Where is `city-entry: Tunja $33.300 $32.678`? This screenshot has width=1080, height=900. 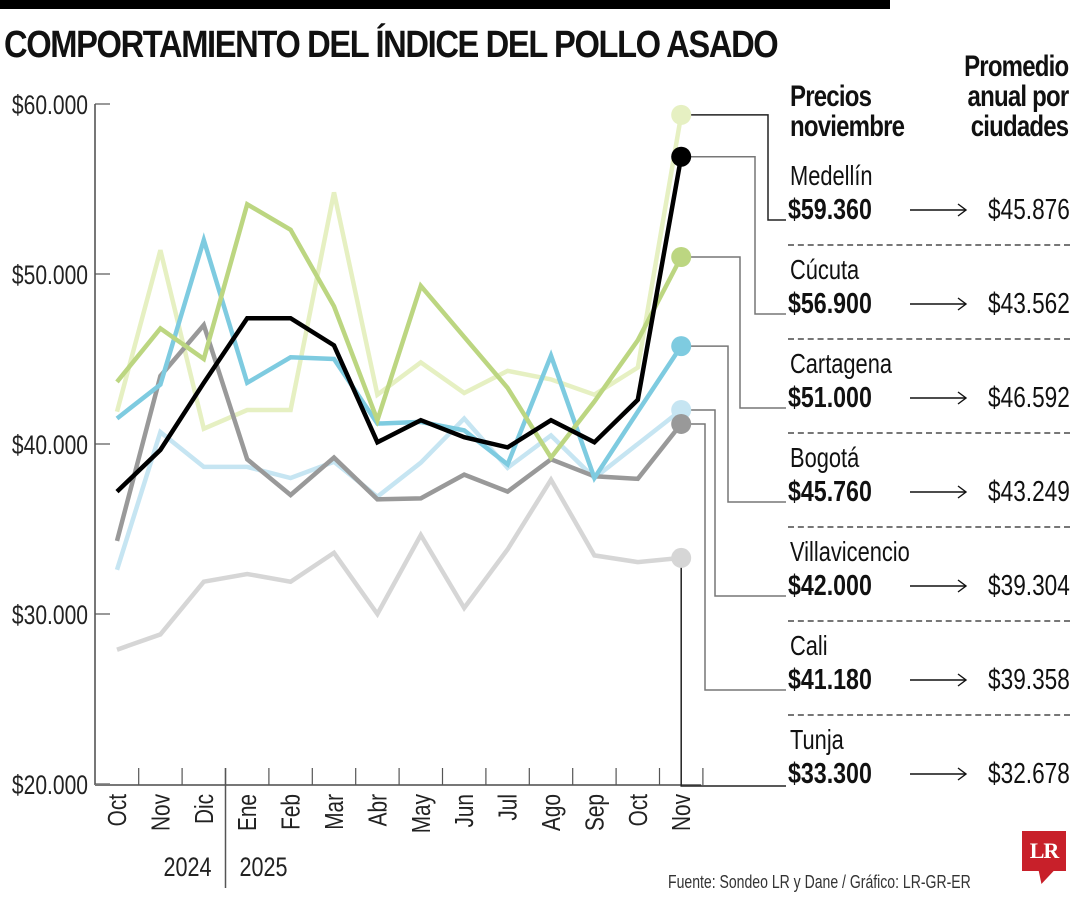 city-entry: Tunja $33.300 $32.678 is located at coordinates (929, 771).